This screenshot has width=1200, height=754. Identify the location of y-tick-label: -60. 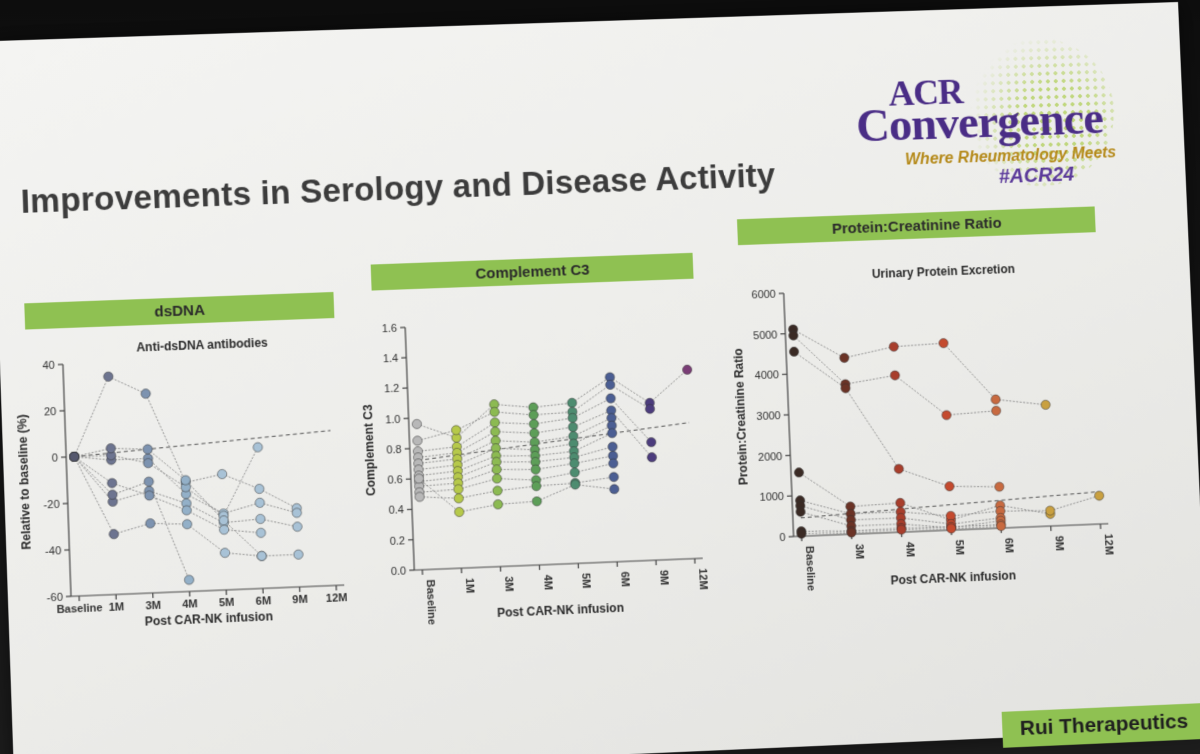
(55, 598).